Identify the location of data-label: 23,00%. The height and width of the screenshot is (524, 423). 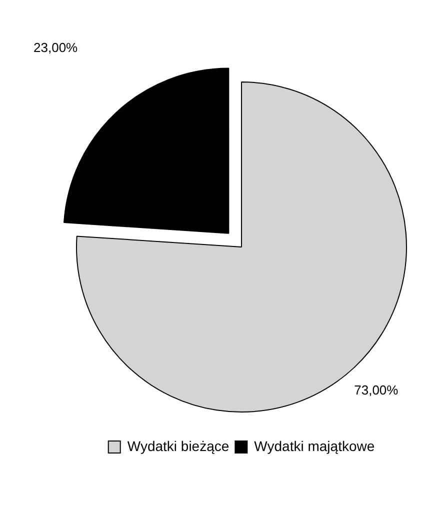
(56, 48).